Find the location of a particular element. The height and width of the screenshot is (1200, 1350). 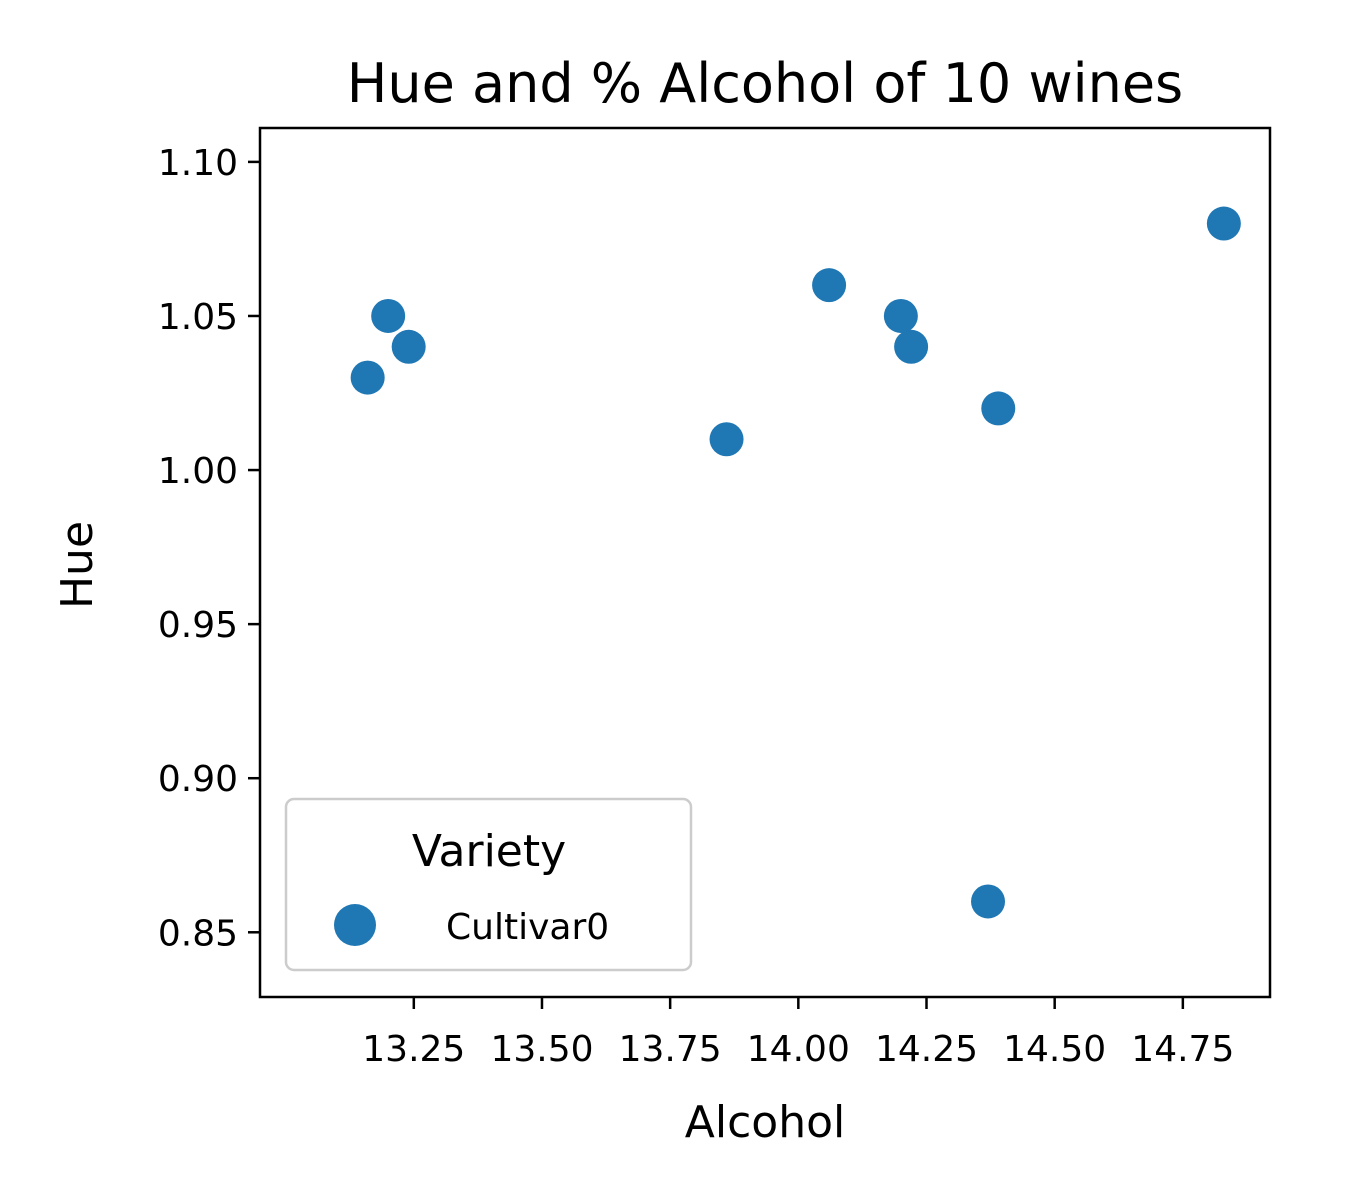

y-tick-label: 1.10 is located at coordinates (198, 163).